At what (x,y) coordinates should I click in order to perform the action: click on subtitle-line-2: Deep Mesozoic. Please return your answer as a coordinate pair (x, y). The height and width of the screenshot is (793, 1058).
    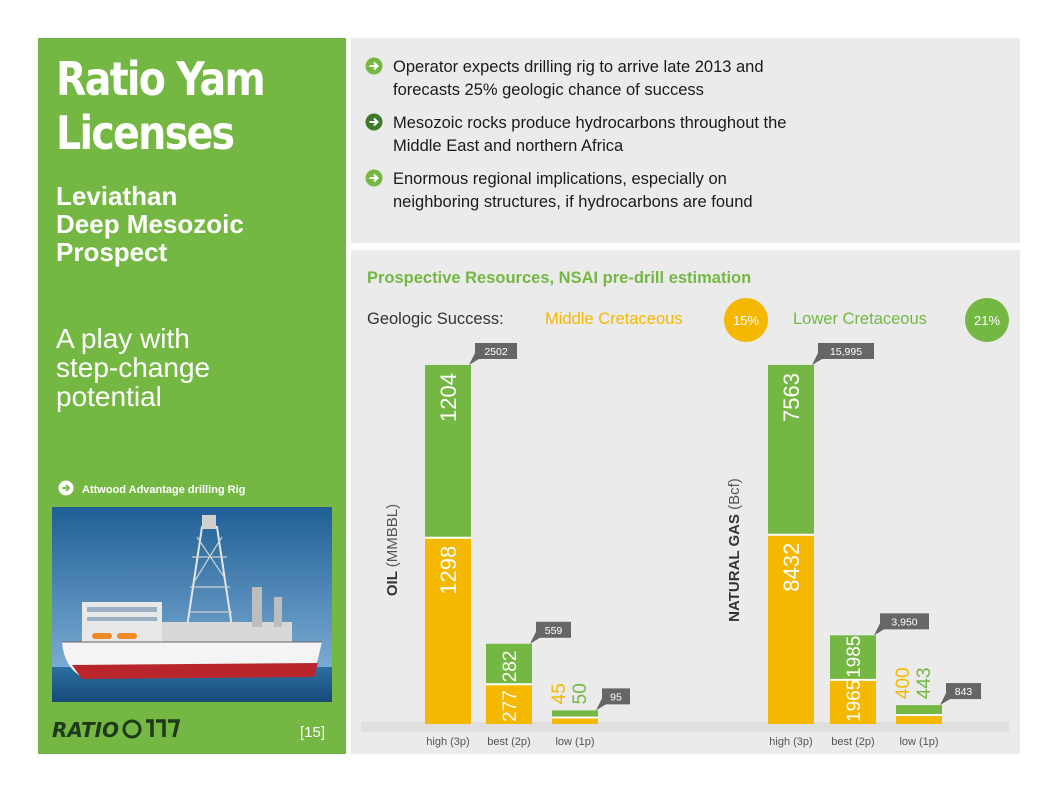
    Looking at the image, I should click on (150, 224).